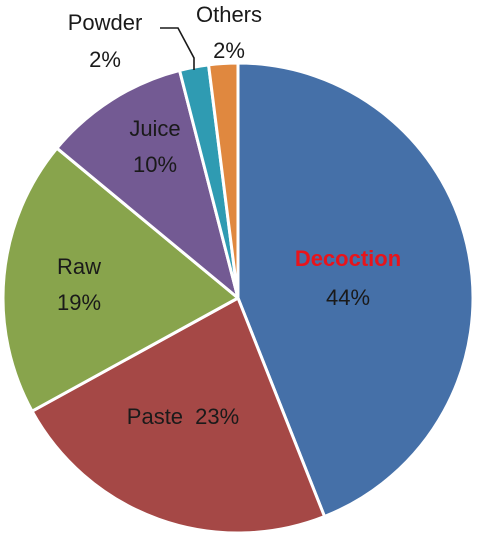 The width and height of the screenshot is (480, 544). I want to click on slice-value-paste: 23%, so click(217, 416).